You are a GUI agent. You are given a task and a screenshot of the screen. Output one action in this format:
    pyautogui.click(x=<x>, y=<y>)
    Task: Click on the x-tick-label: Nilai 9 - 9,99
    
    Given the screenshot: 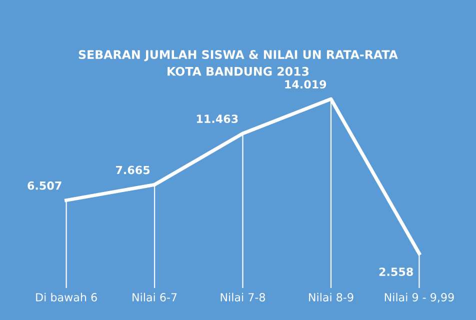 What is the action you would take?
    pyautogui.click(x=419, y=297)
    